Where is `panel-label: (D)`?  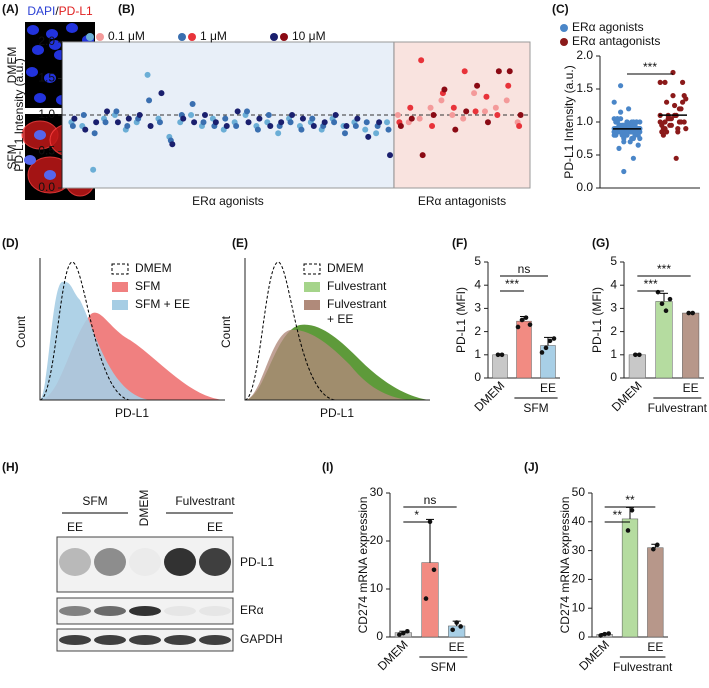
panel-label: (D) is located at coordinates (10, 243).